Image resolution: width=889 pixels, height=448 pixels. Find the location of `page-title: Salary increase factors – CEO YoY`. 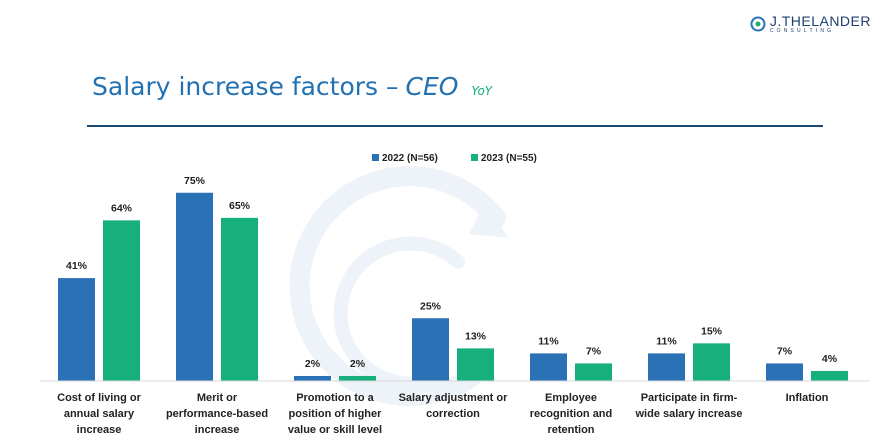

page-title: Salary increase factors – CEO YoY is located at coordinates (292, 86).